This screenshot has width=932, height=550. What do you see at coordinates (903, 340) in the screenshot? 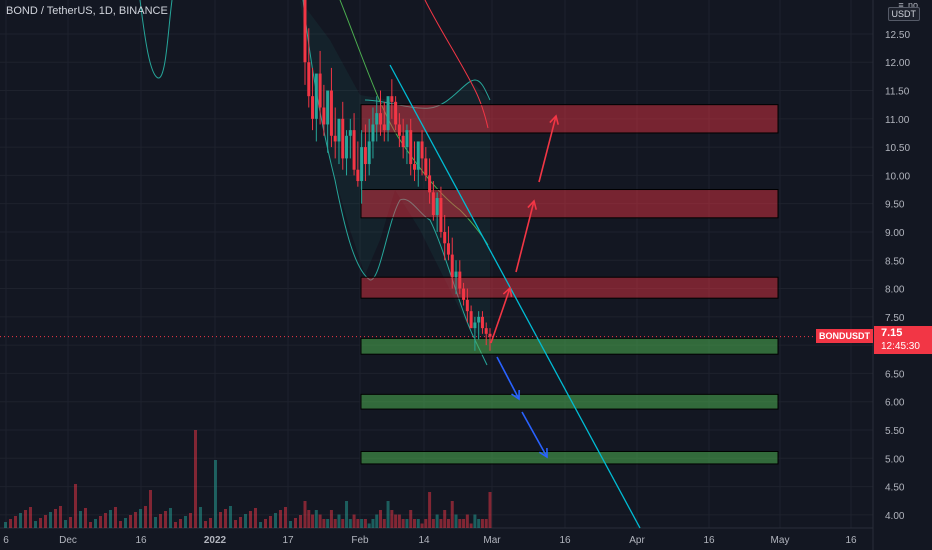
I see `last-price-tag: 7.15 12:45:30` at bounding box center [903, 340].